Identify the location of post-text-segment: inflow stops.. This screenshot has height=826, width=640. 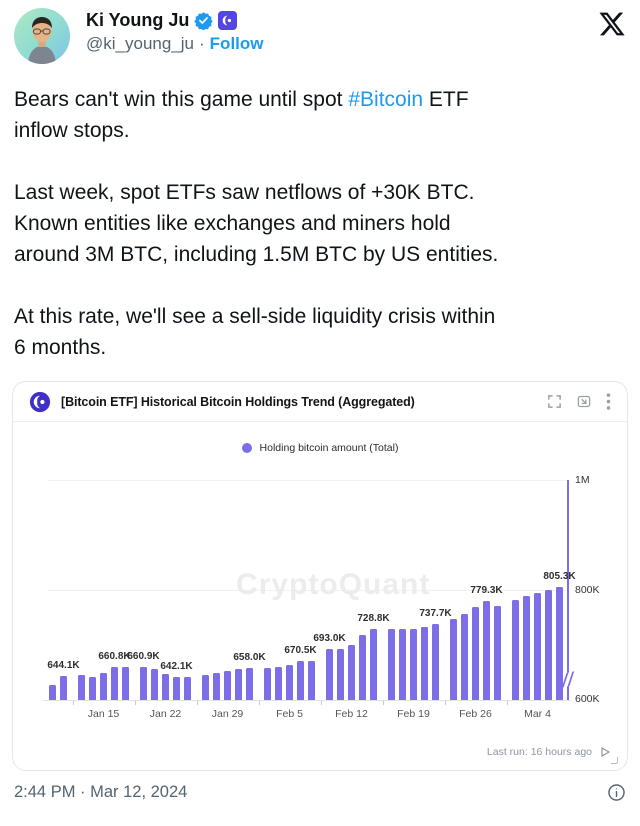
(72, 130).